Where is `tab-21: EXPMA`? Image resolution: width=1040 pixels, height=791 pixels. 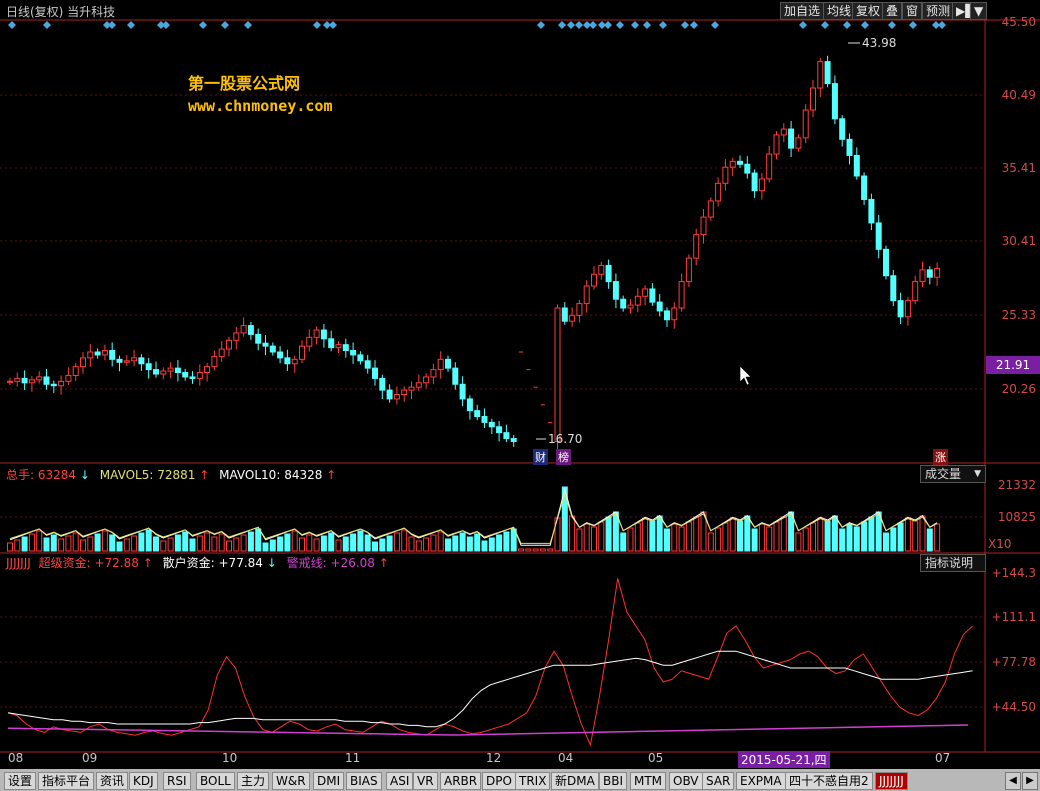 tab-21: EXPMA is located at coordinates (761, 781).